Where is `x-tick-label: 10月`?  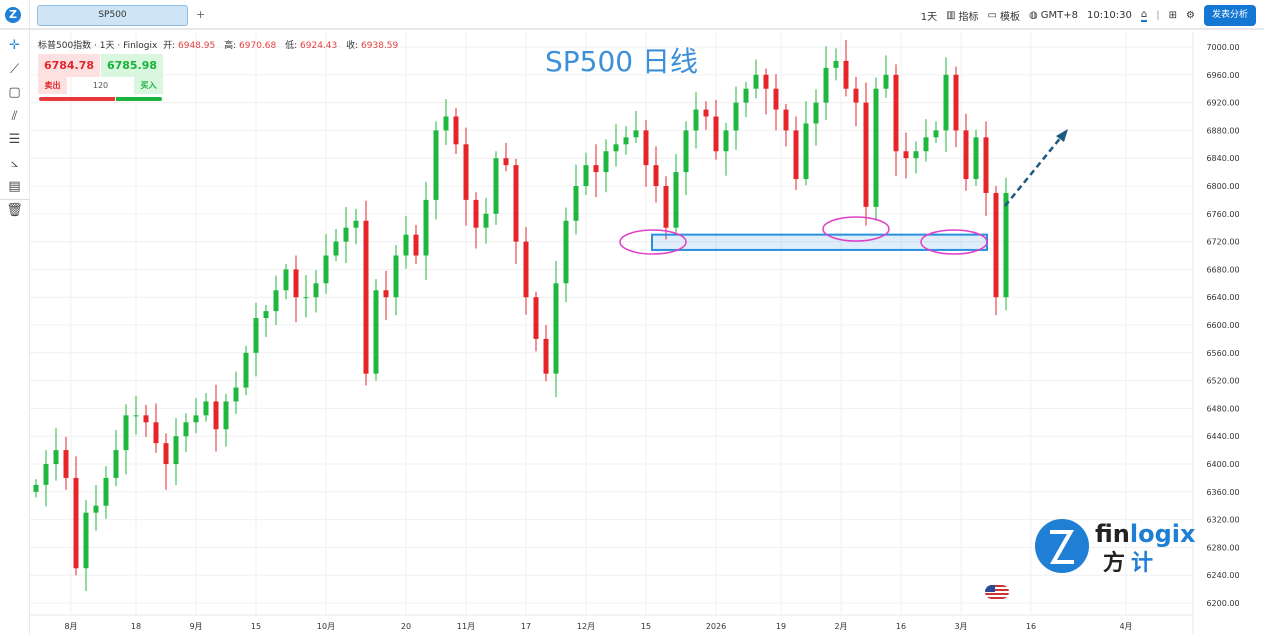
x-tick-label: 10月 is located at coordinates (326, 626).